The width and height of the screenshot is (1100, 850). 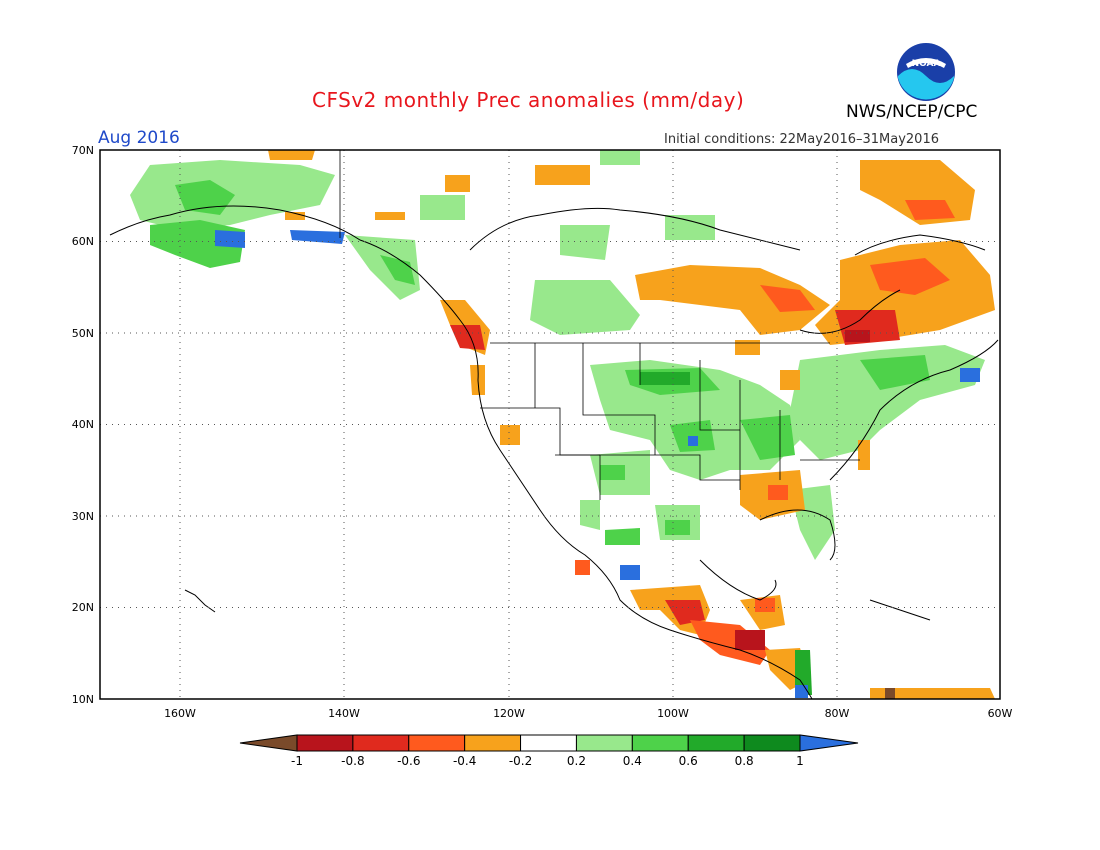 What do you see at coordinates (1000, 713) in the screenshot?
I see `lon-label: 60W` at bounding box center [1000, 713].